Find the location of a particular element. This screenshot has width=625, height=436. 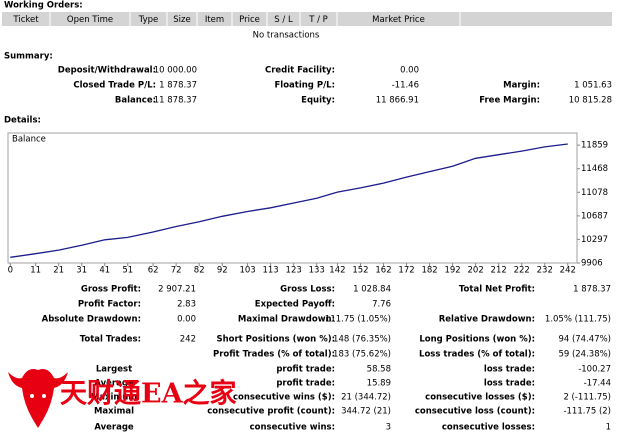

column-header: Item is located at coordinates (214, 20).